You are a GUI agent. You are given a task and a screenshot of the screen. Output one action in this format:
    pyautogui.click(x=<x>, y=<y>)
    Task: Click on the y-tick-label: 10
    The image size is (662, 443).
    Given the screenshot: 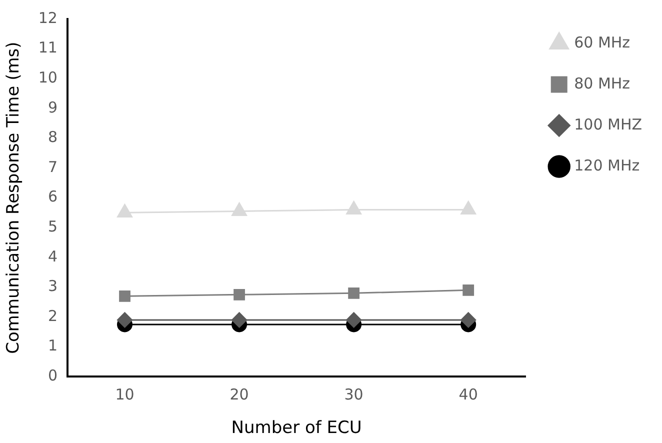 What is the action you would take?
    pyautogui.click(x=48, y=77)
    